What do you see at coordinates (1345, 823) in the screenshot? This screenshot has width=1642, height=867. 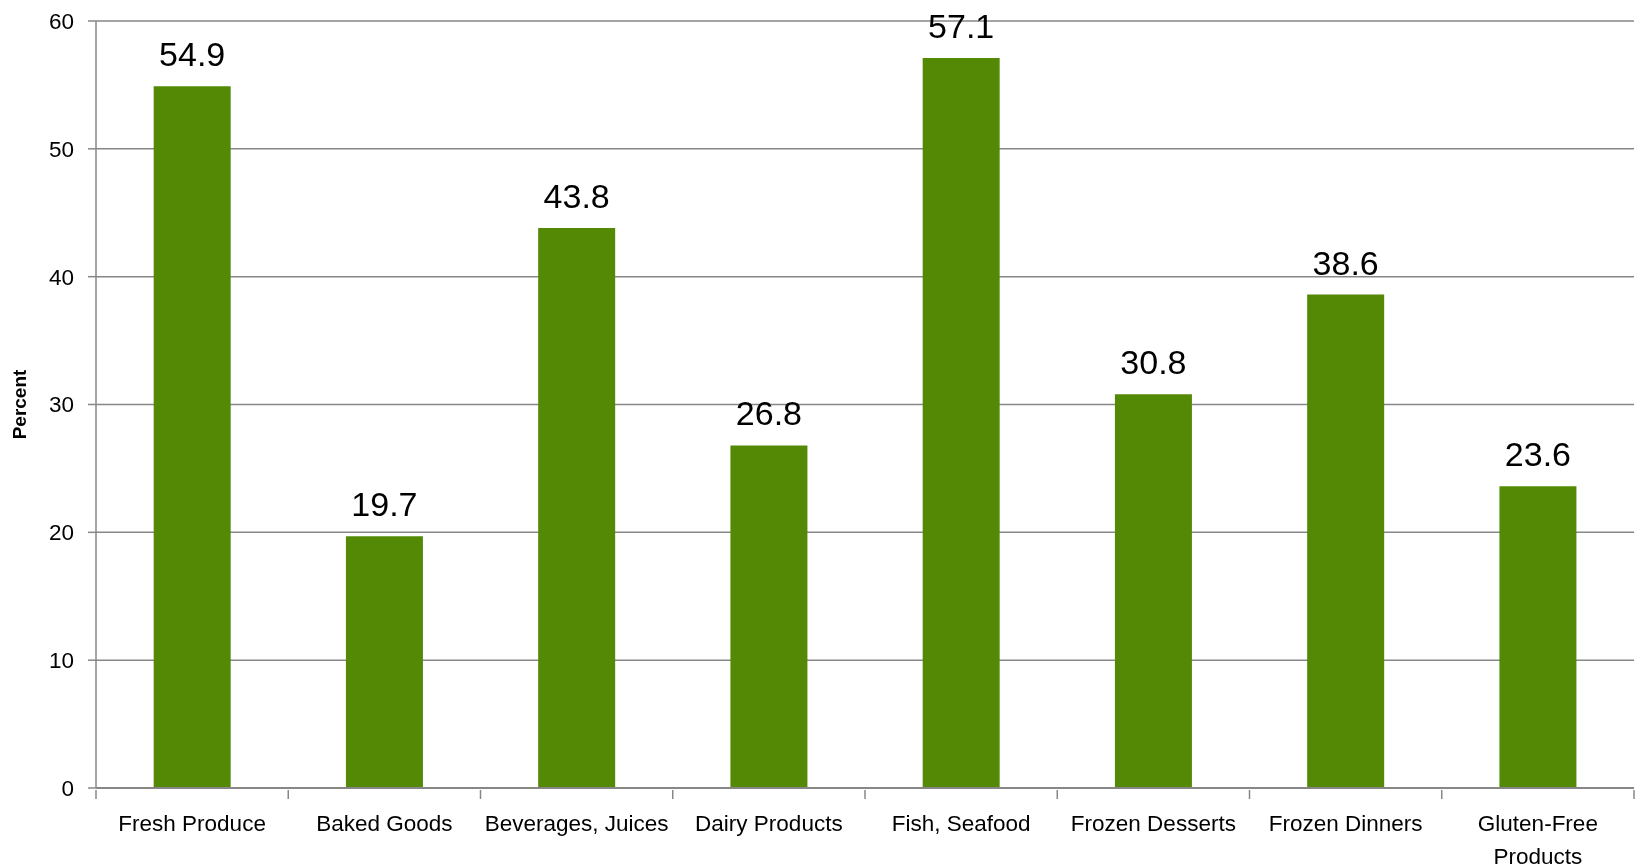 I see `x-tick-label: Frozen Dinners` at bounding box center [1345, 823].